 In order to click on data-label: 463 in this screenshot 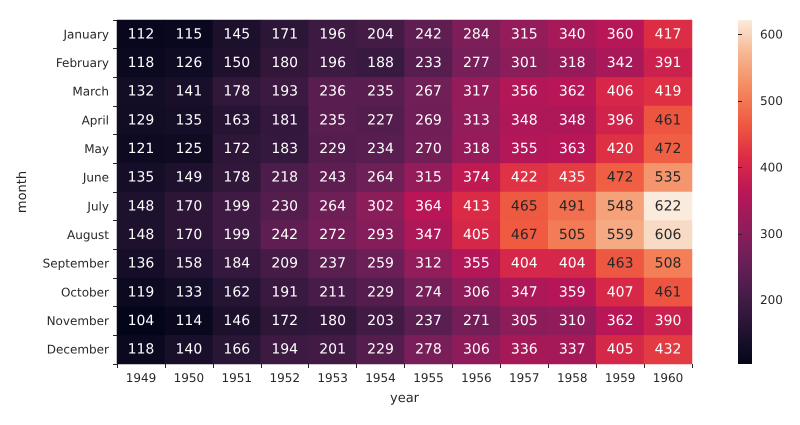, I will do `click(620, 264)`.